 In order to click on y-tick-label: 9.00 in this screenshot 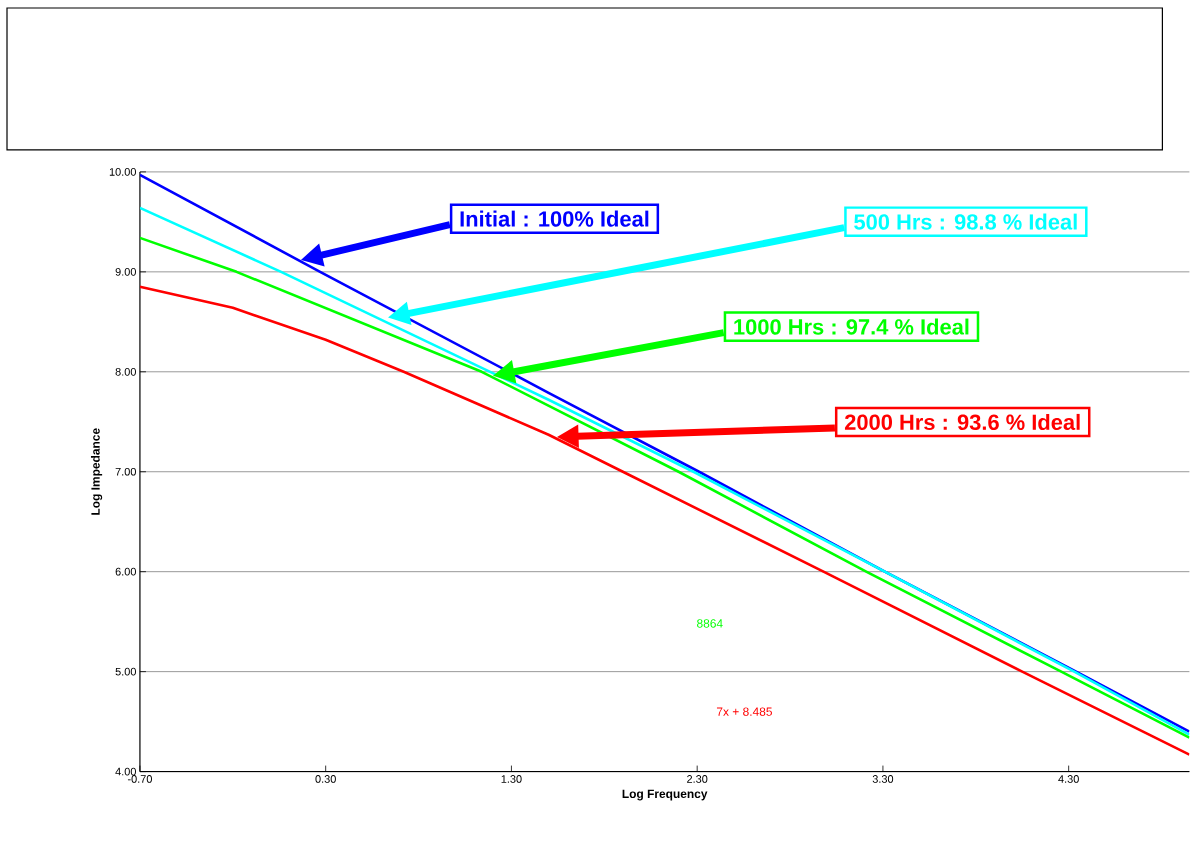, I will do `click(125, 272)`.